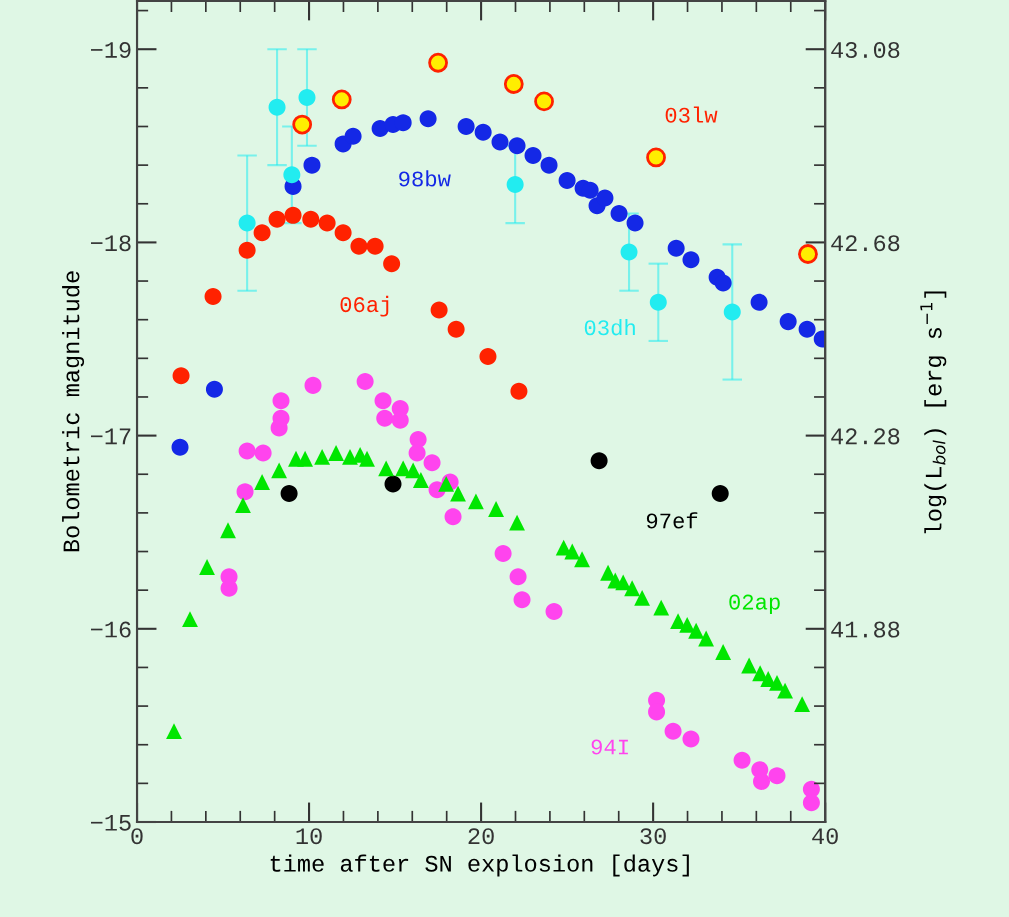 The image size is (1009, 917). I want to click on series-label: 02ap, so click(754, 604).